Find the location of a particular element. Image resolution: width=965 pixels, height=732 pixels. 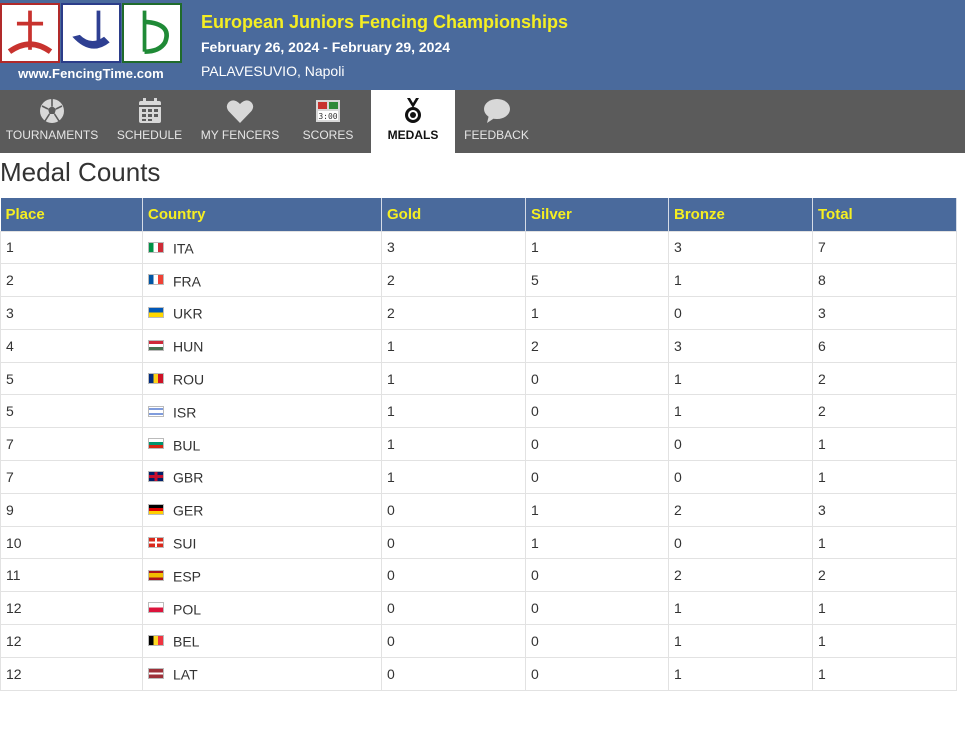

germany-flag-icon is located at coordinates (156, 509).